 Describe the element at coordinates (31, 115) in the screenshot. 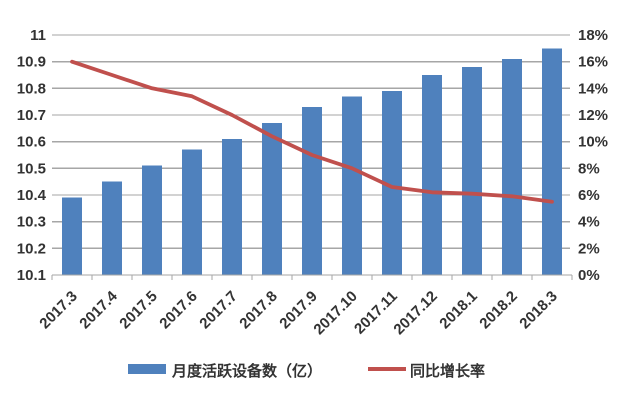

I see `left-axis-tick-label: 10.7` at that location.